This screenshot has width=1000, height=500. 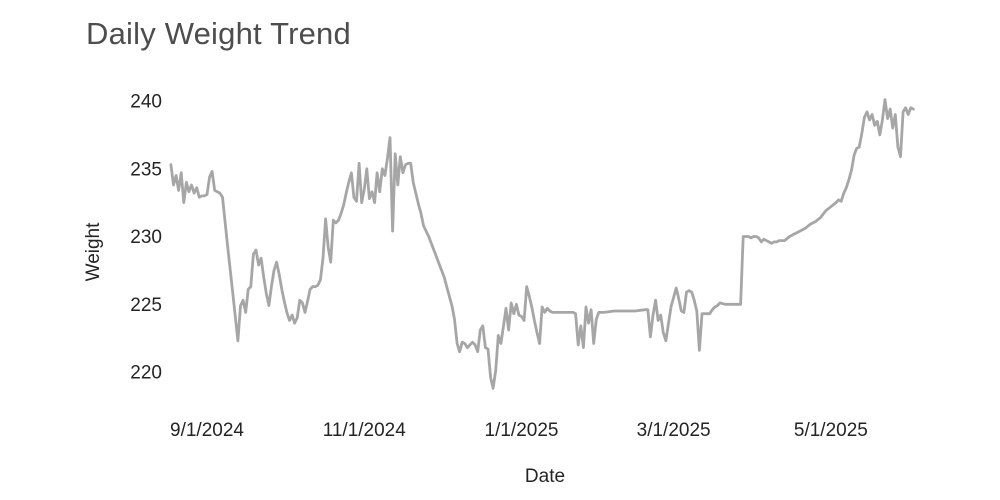 I want to click on x-tick-label: 5/1/2025, so click(x=831, y=430).